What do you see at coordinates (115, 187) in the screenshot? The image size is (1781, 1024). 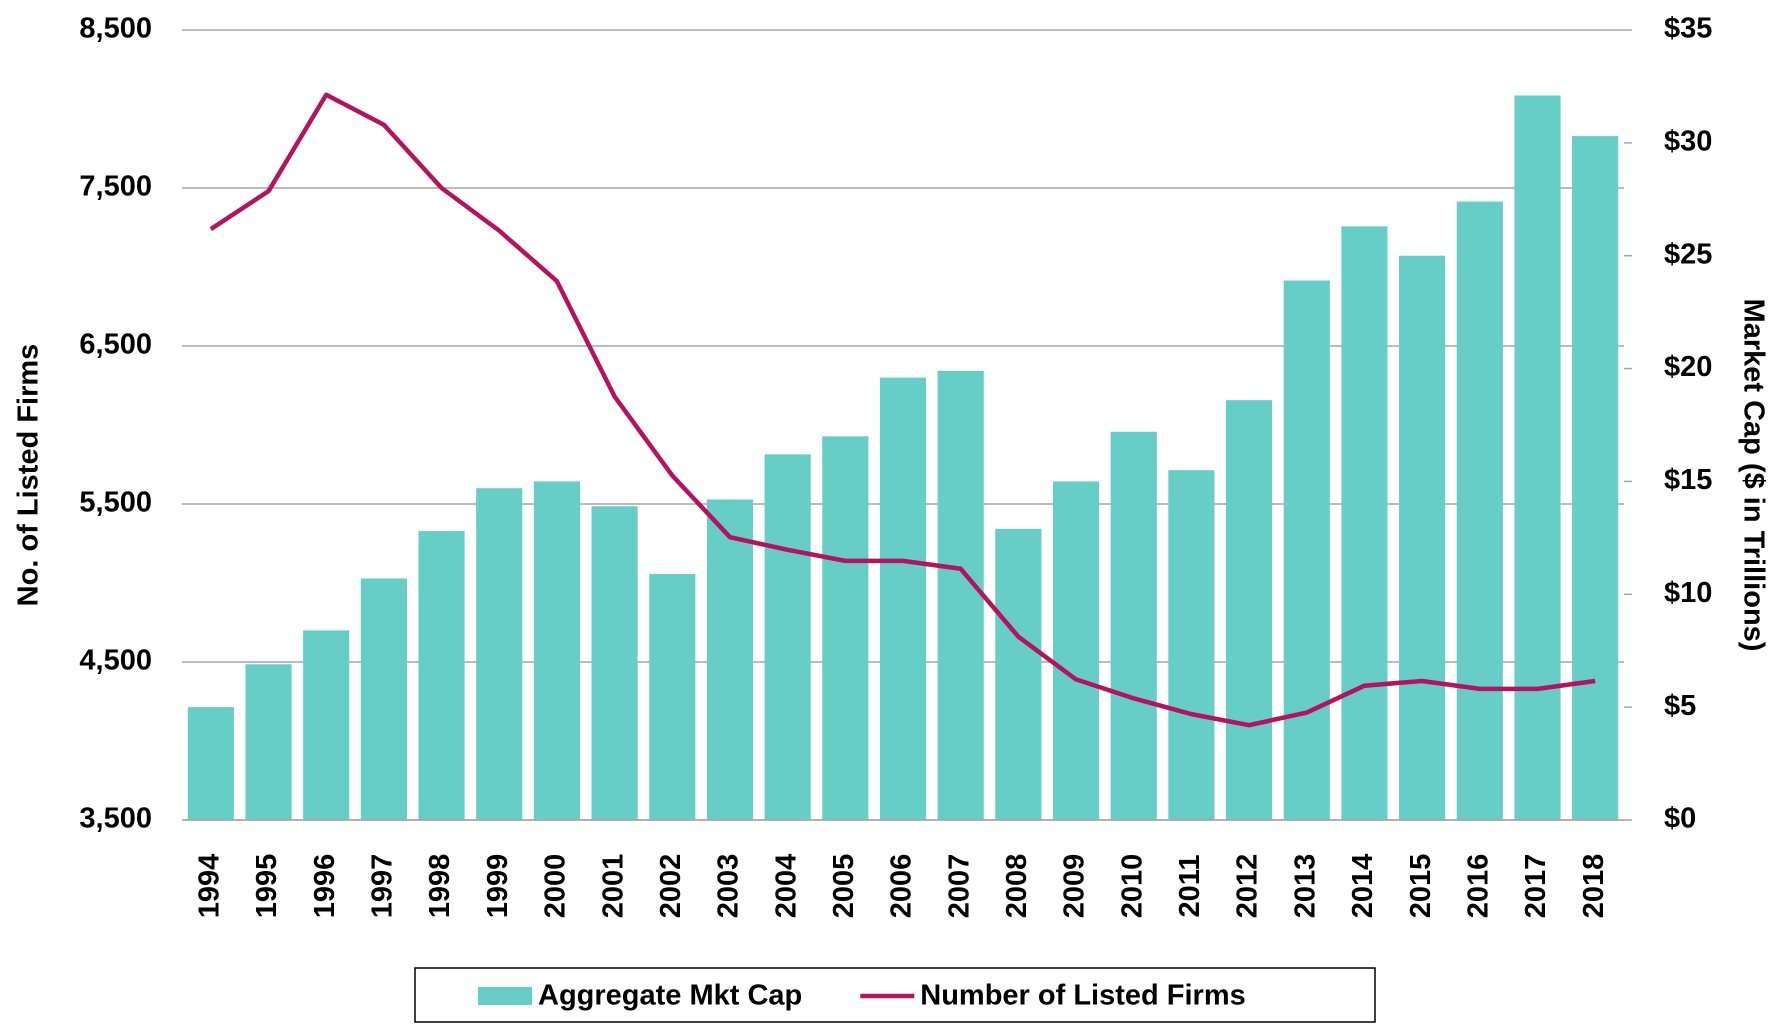 I see `y-tick-label: 7,500` at bounding box center [115, 187].